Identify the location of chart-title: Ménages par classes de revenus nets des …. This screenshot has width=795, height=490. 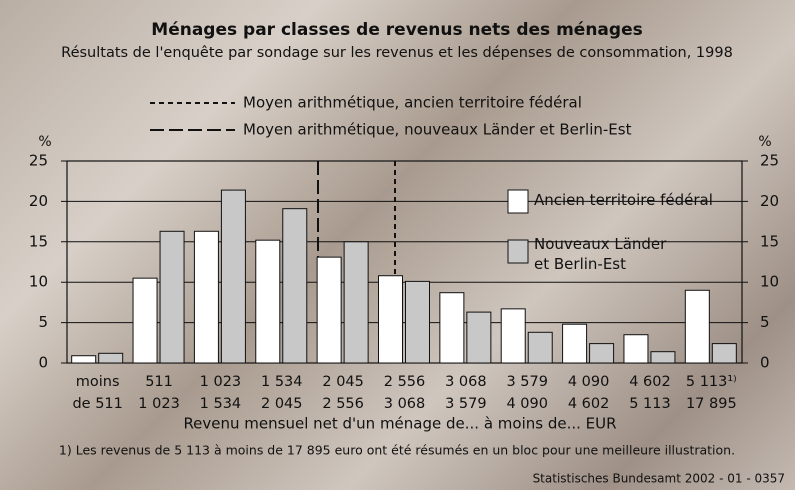
(396, 30).